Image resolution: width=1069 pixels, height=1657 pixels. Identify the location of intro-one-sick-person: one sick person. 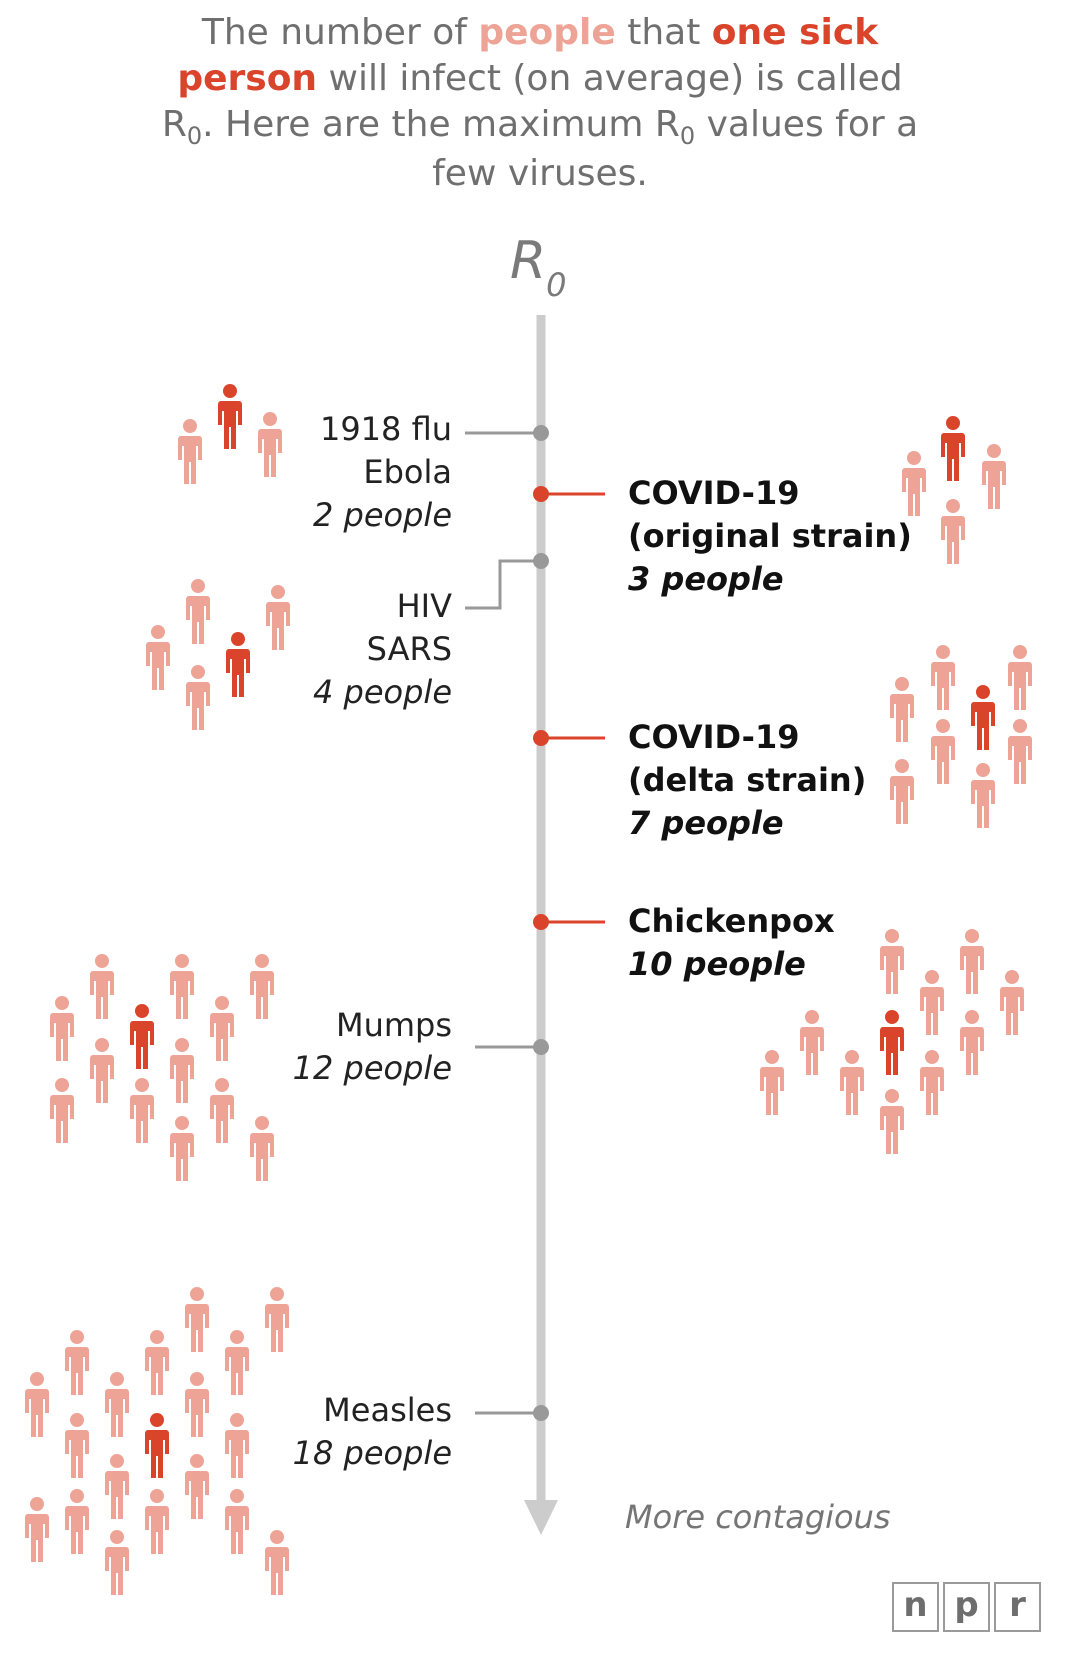
(528, 55).